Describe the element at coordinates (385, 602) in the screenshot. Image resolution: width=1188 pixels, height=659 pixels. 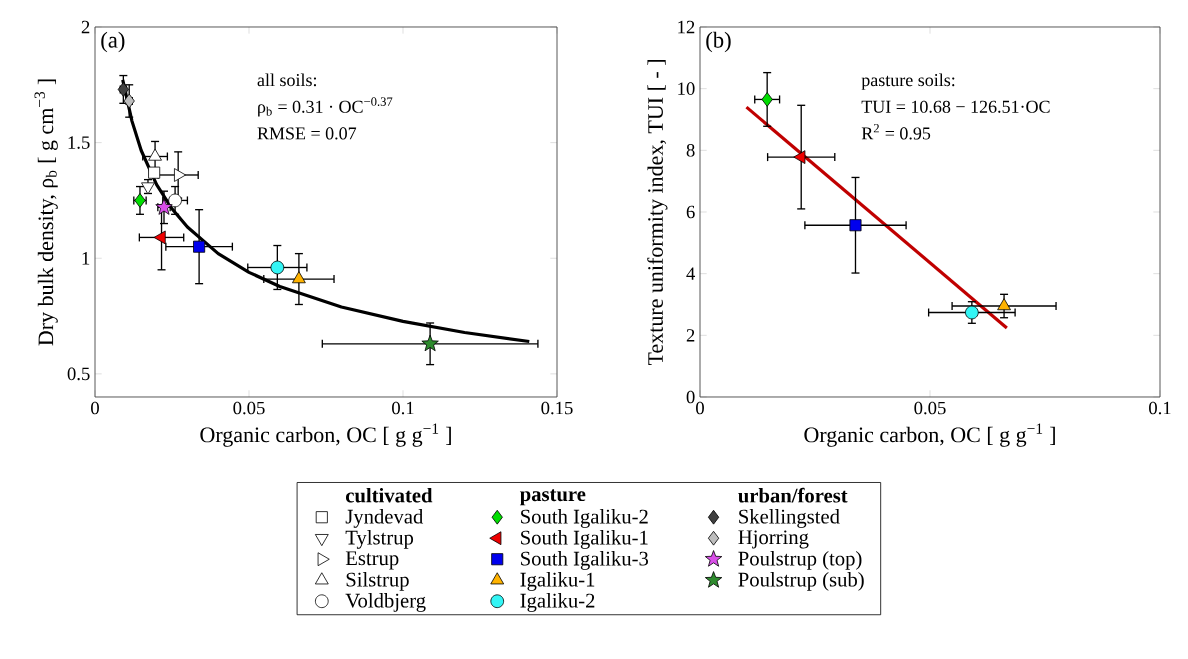
I see `legend-label: Voldbjerg` at that location.